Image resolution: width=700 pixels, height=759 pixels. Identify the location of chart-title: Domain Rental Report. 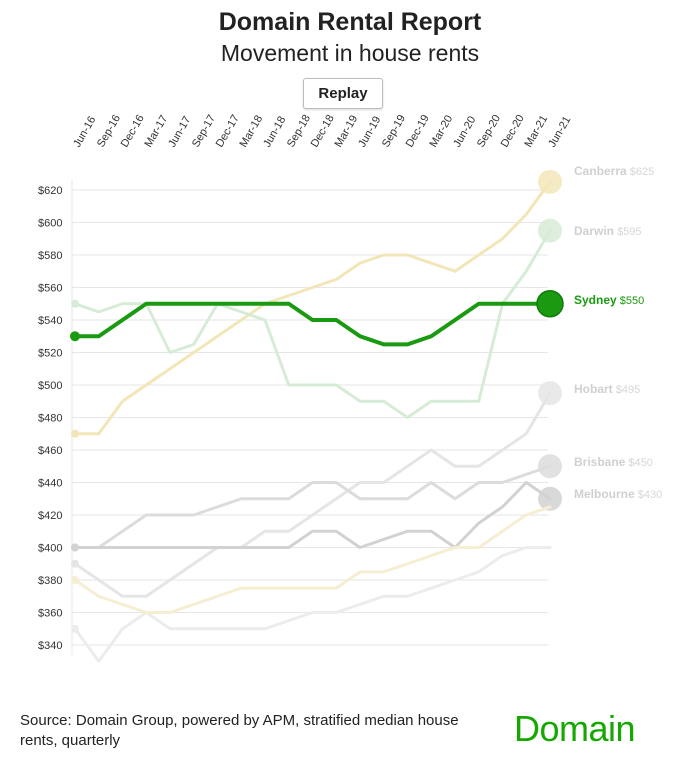
(350, 22).